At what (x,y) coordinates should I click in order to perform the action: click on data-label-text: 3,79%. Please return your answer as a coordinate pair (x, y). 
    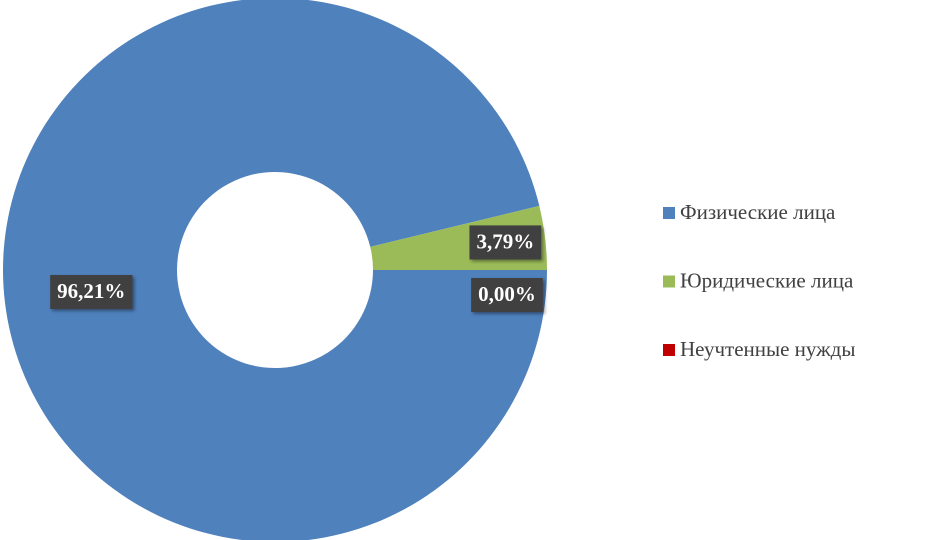
    Looking at the image, I should click on (505, 241).